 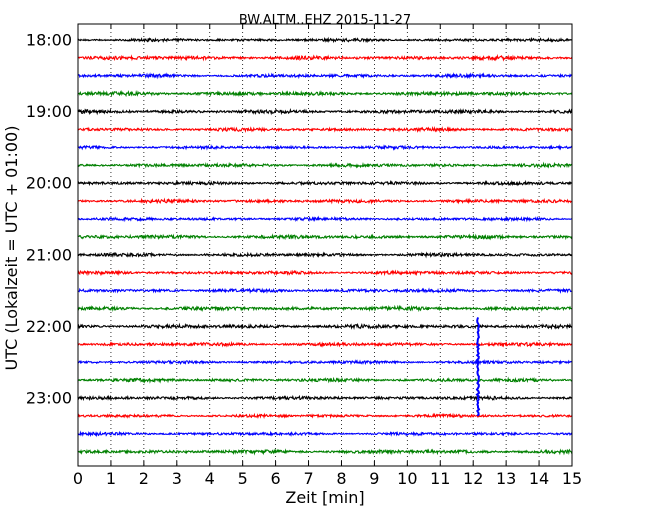 What do you see at coordinates (572, 478) in the screenshot?
I see `x-tick-label-15: 15` at bounding box center [572, 478].